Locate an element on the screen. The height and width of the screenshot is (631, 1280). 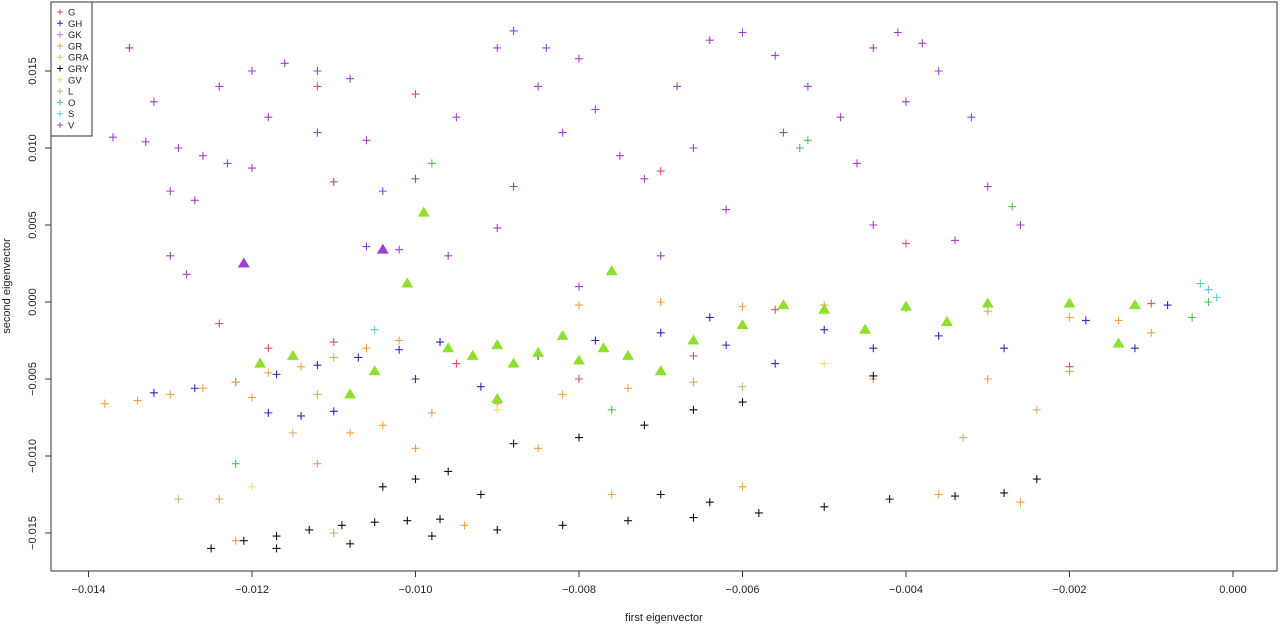
legend-item-l: L is located at coordinates (65, 92).